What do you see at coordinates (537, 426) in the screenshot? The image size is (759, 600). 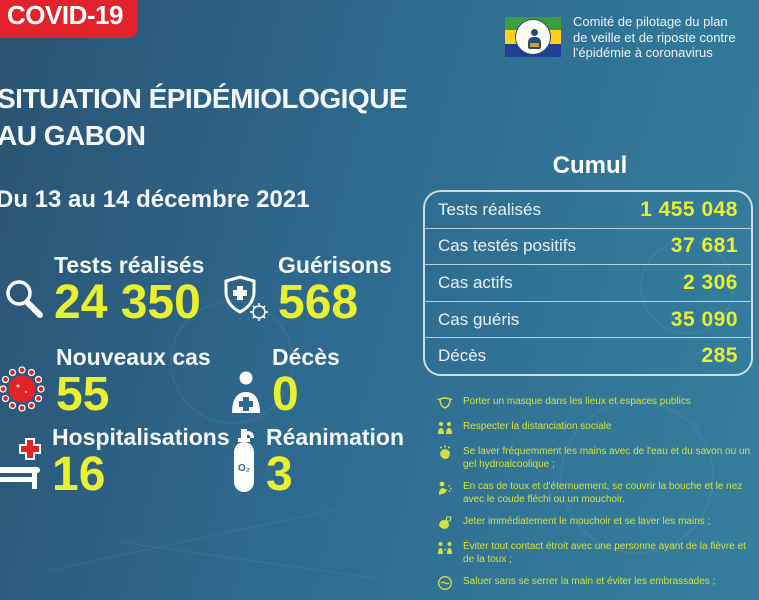 I see `recommendation-text: Respecter la distanciation sociale` at bounding box center [537, 426].